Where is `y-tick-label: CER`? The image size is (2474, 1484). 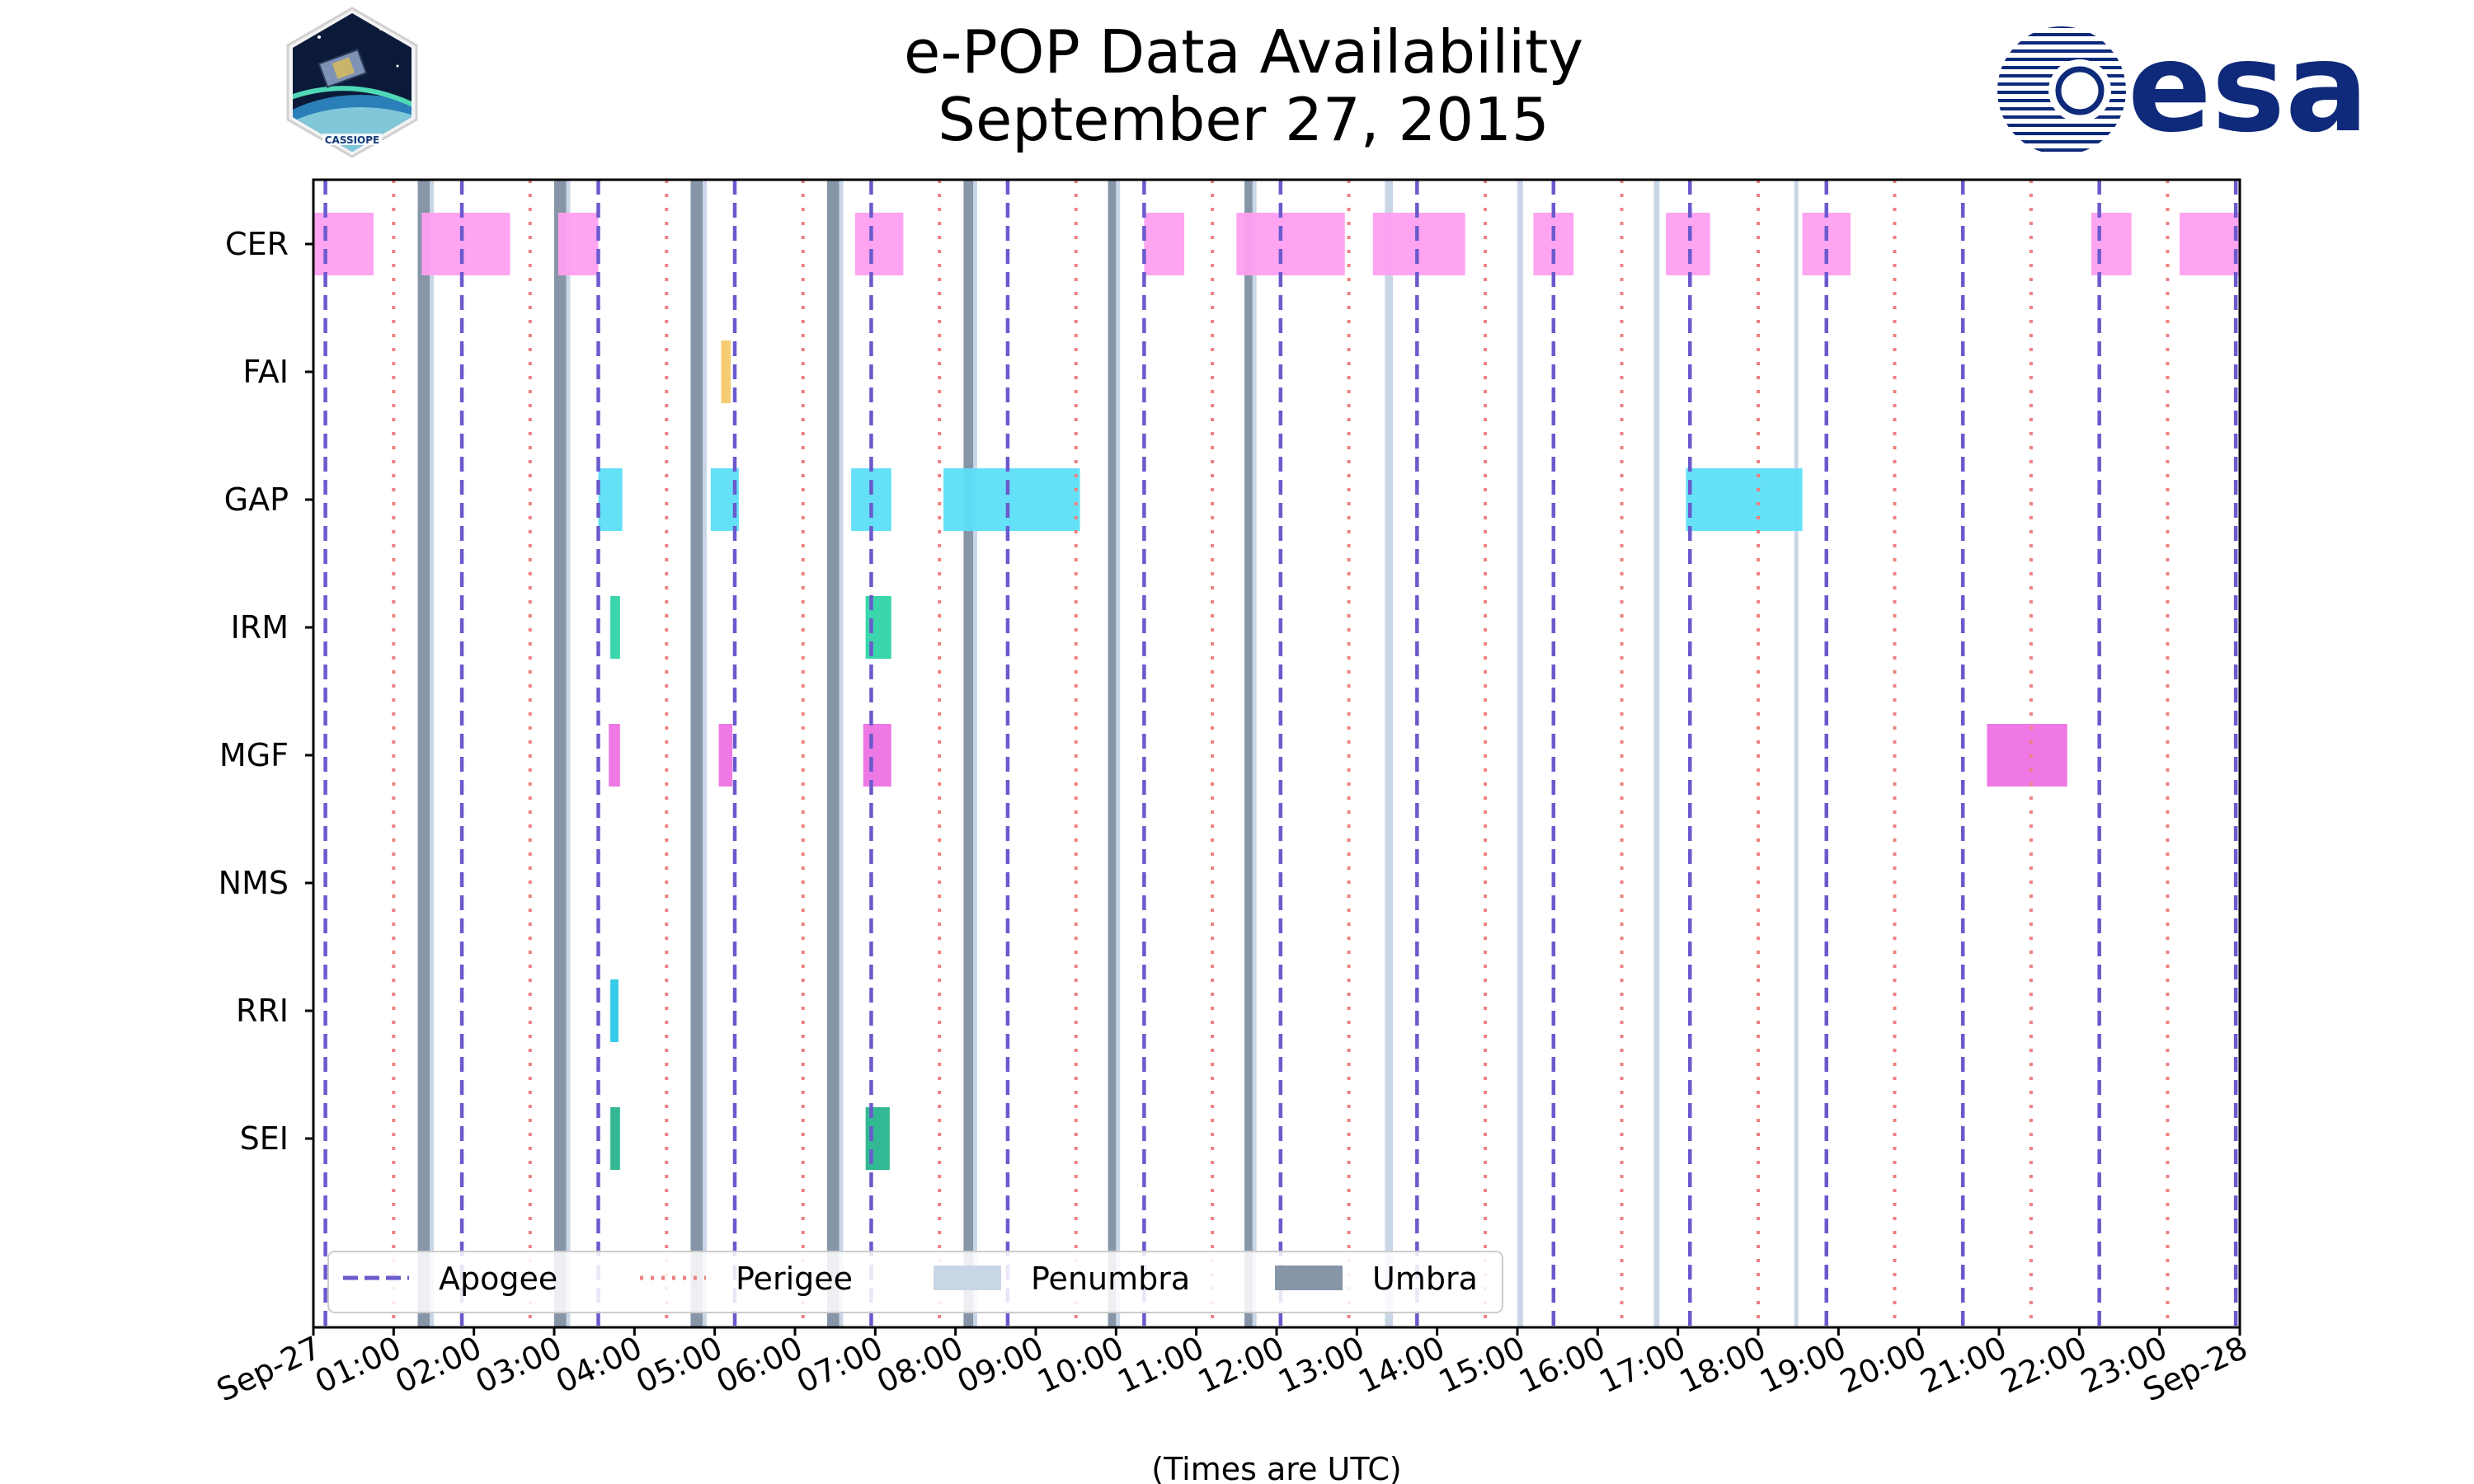 y-tick-label: CER is located at coordinates (257, 244).